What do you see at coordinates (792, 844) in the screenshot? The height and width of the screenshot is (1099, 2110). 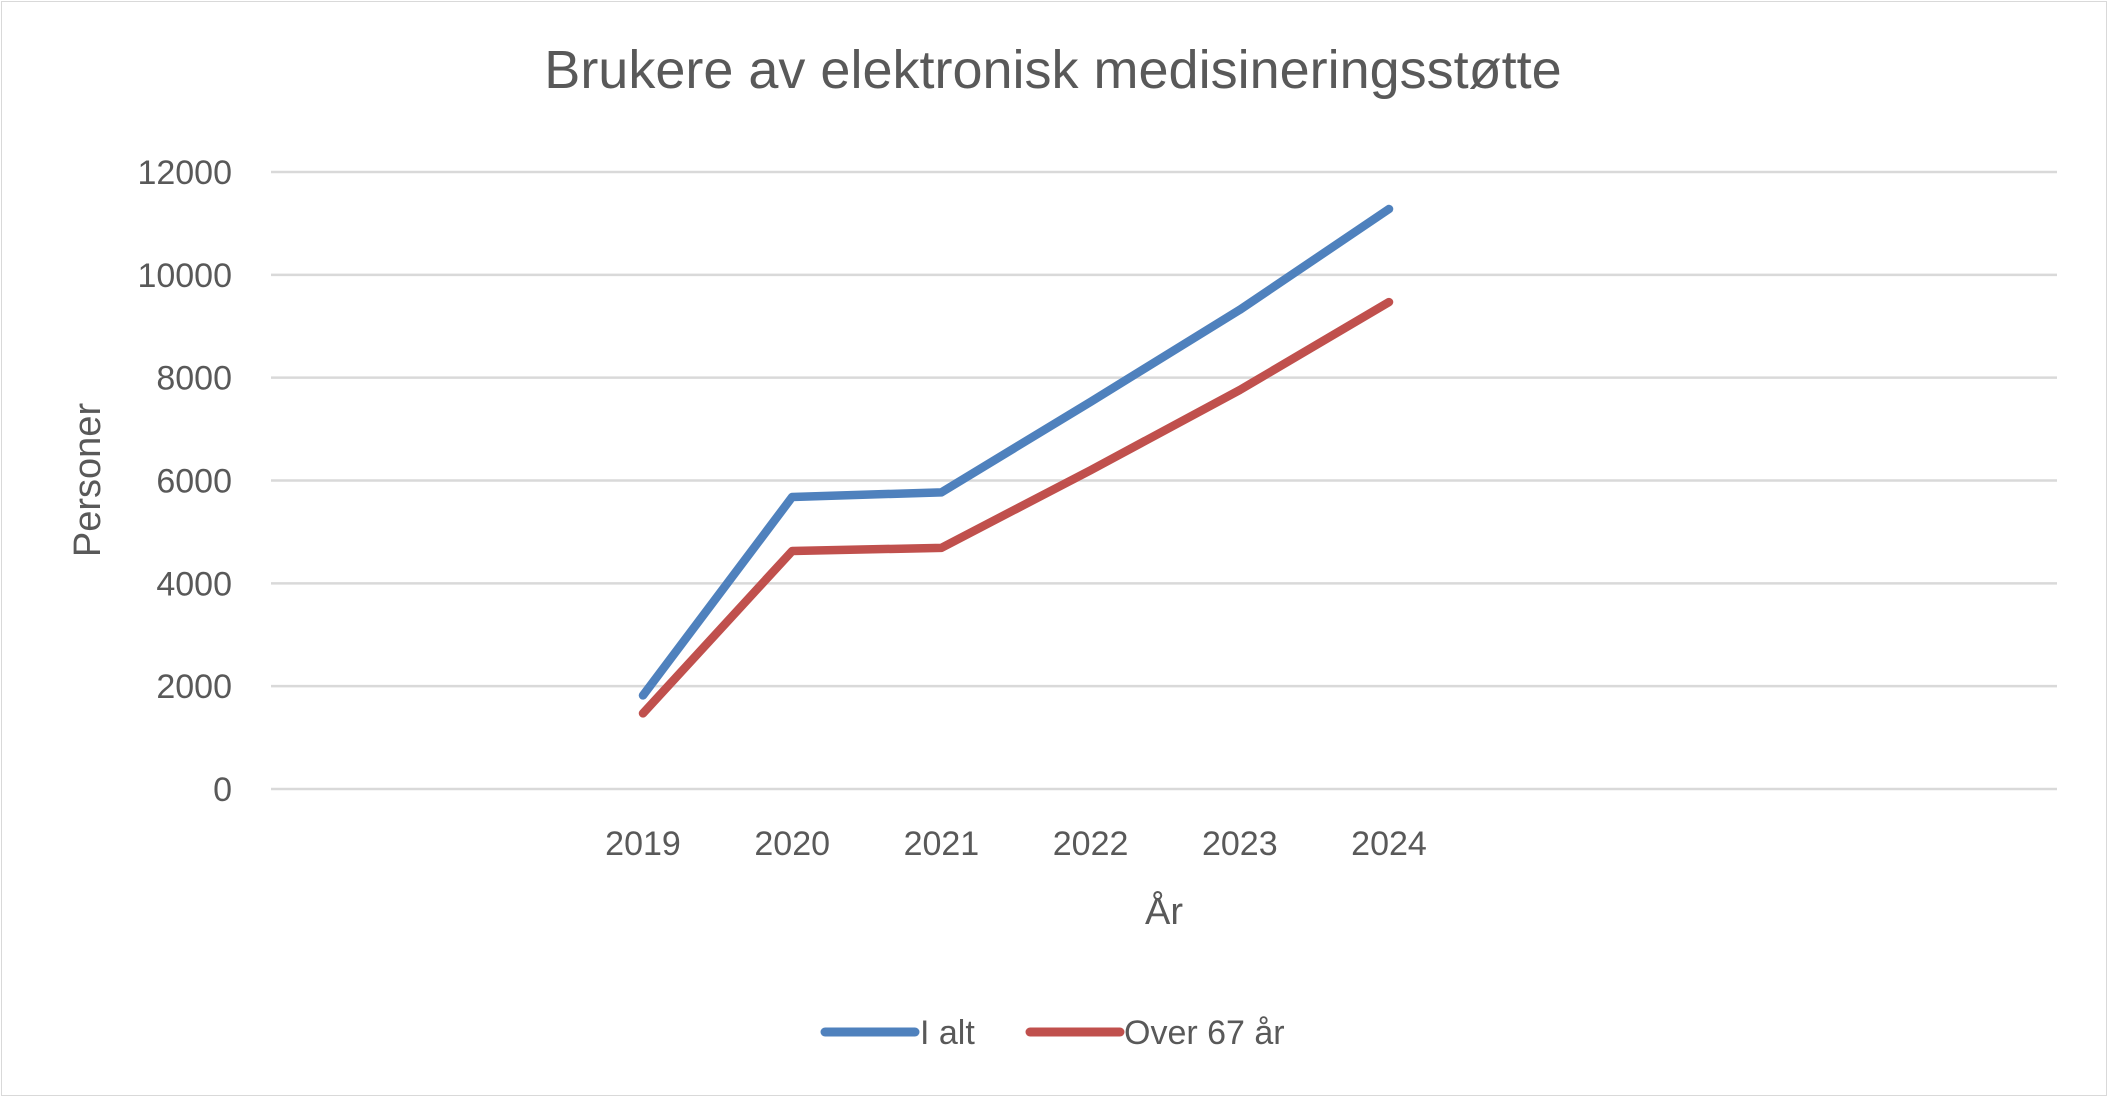 I see `x-tick-label: 2020` at bounding box center [792, 844].